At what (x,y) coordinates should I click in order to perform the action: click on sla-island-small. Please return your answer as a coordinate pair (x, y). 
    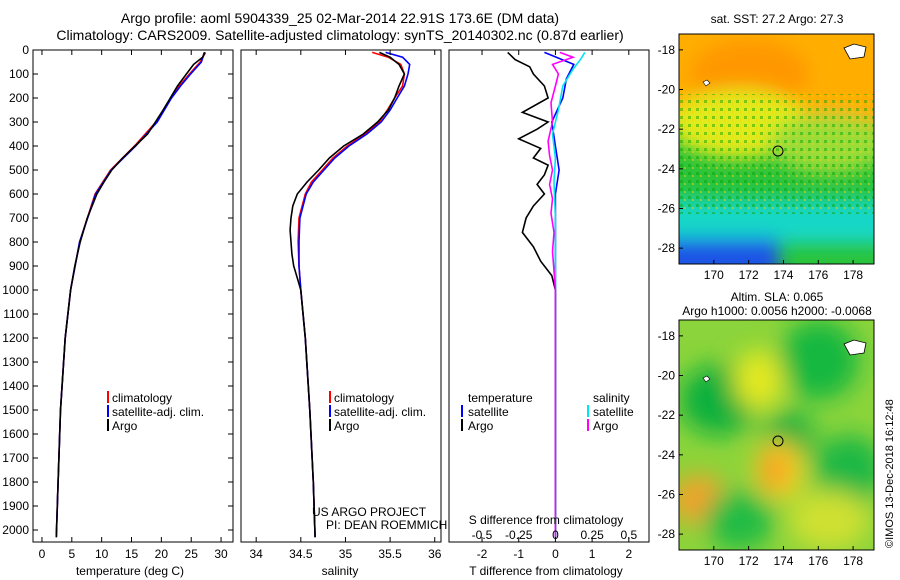
    Looking at the image, I should click on (706, 379).